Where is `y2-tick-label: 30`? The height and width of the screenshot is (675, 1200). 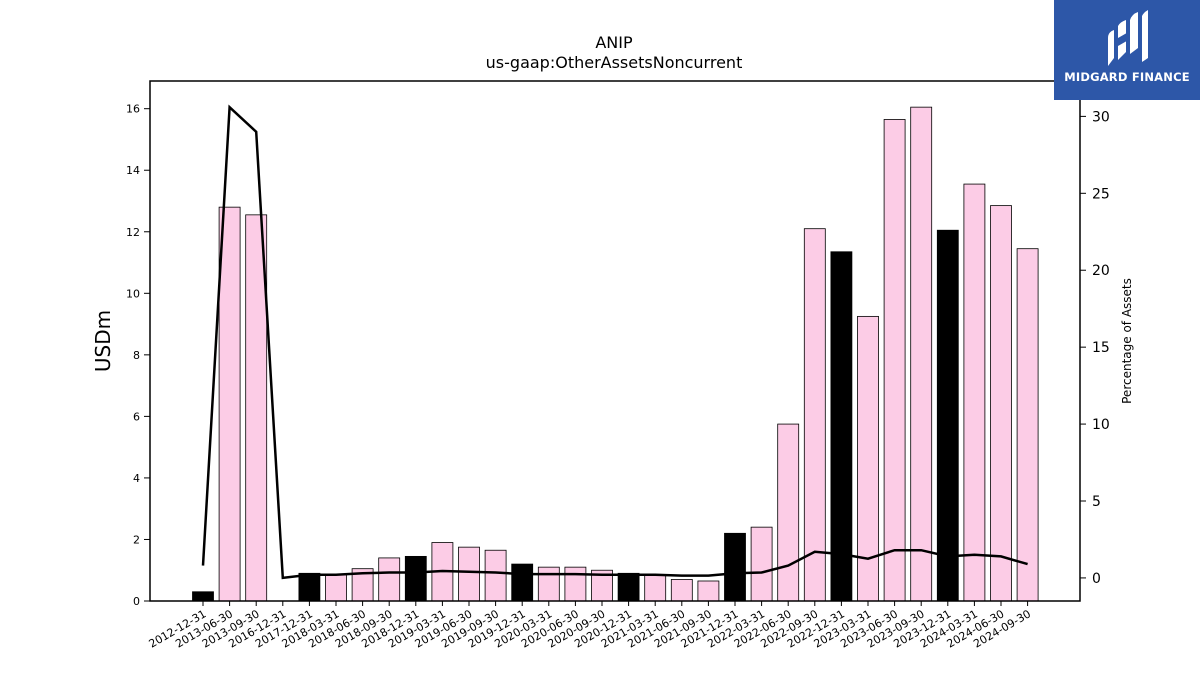
y2-tick-label: 30 is located at coordinates (1101, 117).